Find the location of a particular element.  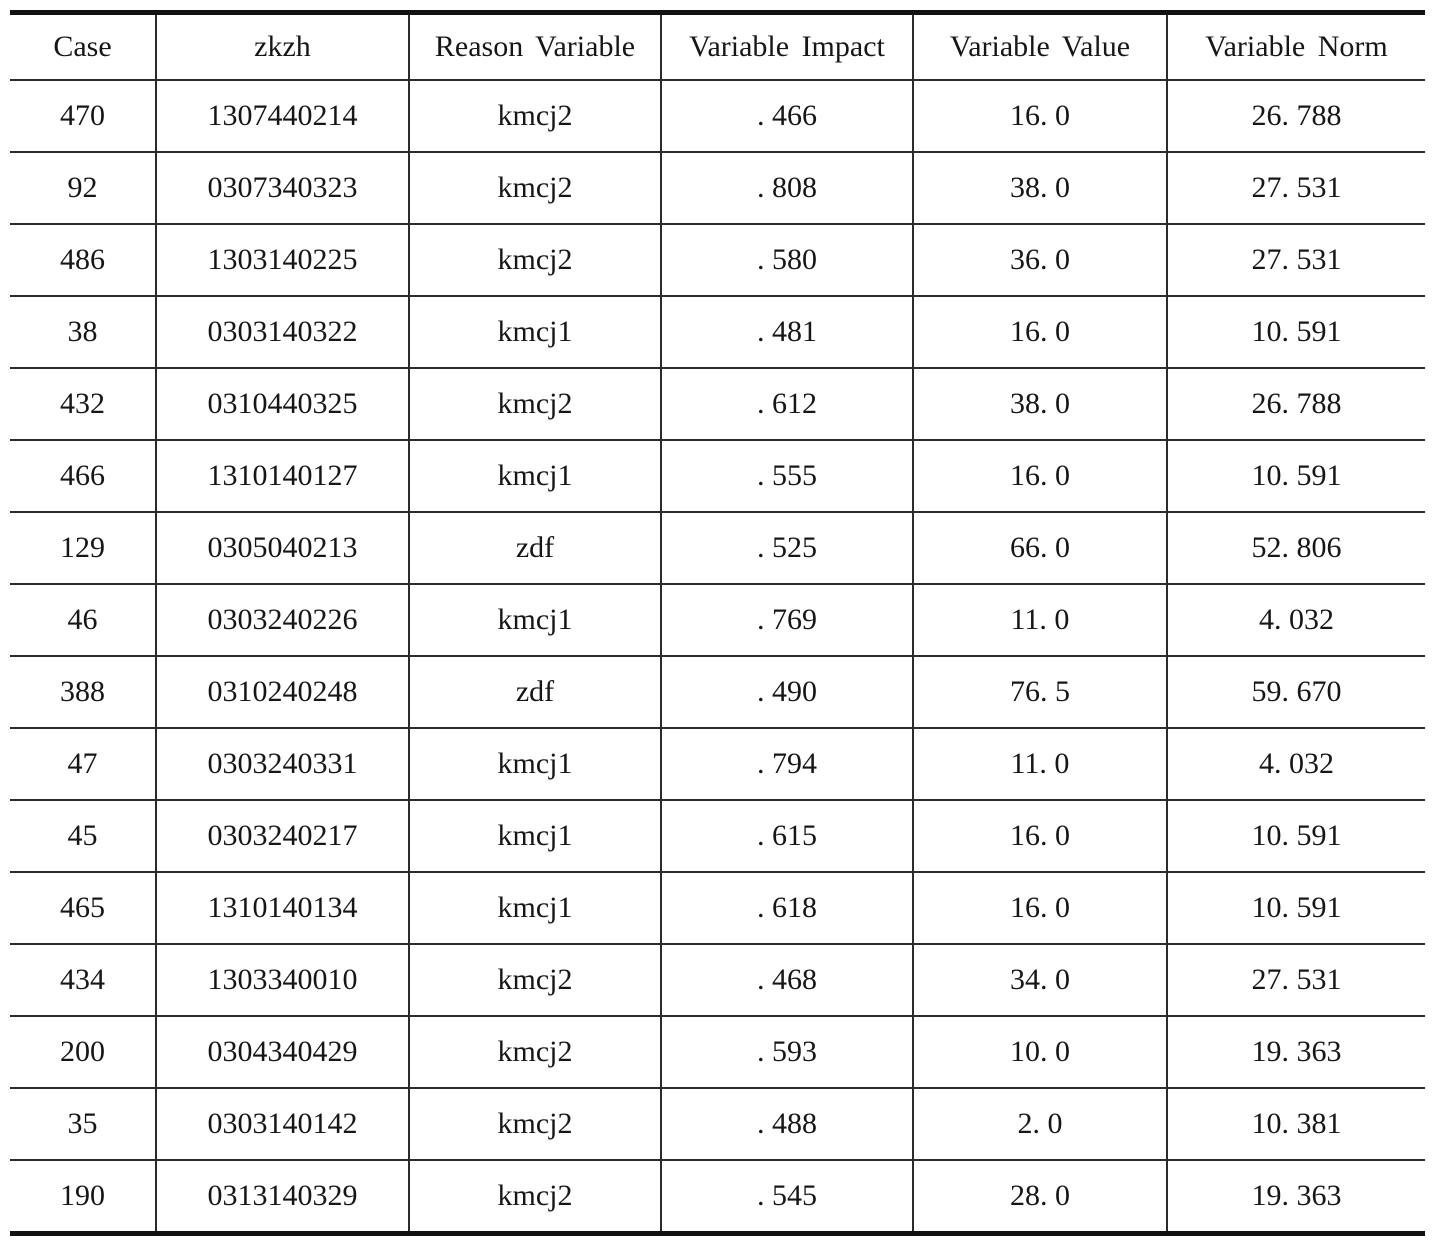

table-cell: 1310140134 is located at coordinates (282, 908).